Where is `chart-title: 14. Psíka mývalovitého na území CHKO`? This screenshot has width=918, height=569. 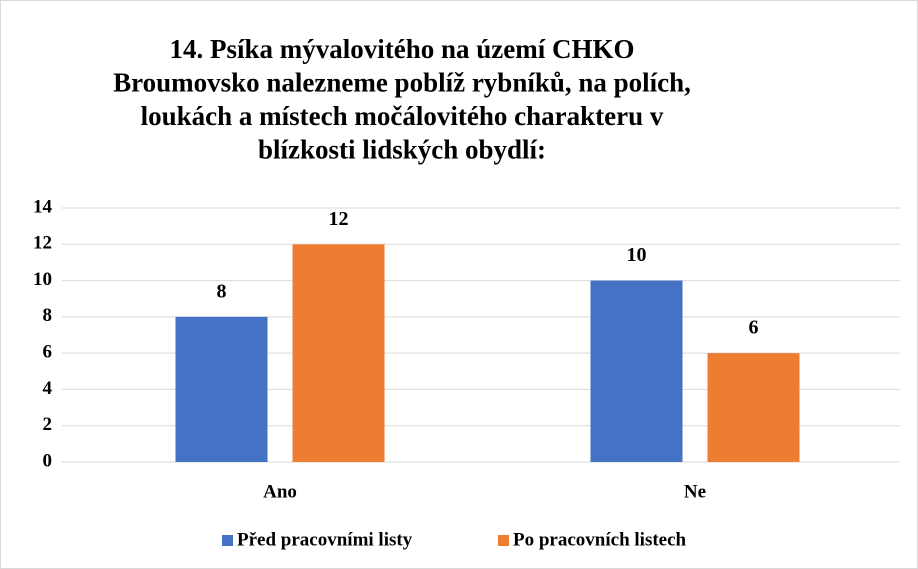
chart-title: 14. Psíka mývalovitého na území CHKO is located at coordinates (402, 49).